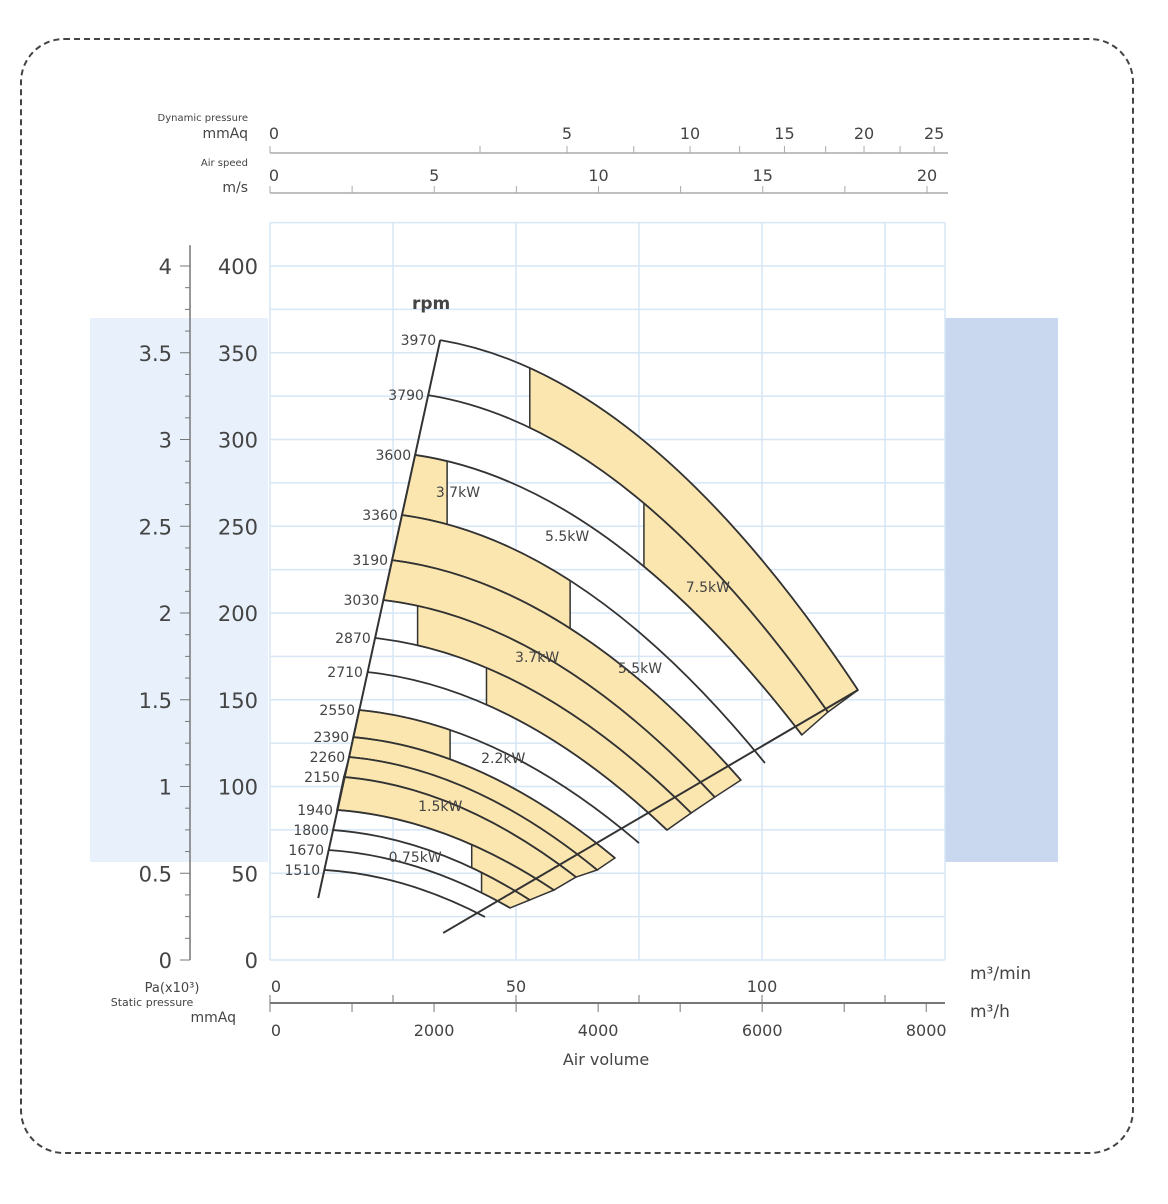  What do you see at coordinates (214, 1018) in the screenshot?
I see `mmaq-unit-label: mmAq` at bounding box center [214, 1018].